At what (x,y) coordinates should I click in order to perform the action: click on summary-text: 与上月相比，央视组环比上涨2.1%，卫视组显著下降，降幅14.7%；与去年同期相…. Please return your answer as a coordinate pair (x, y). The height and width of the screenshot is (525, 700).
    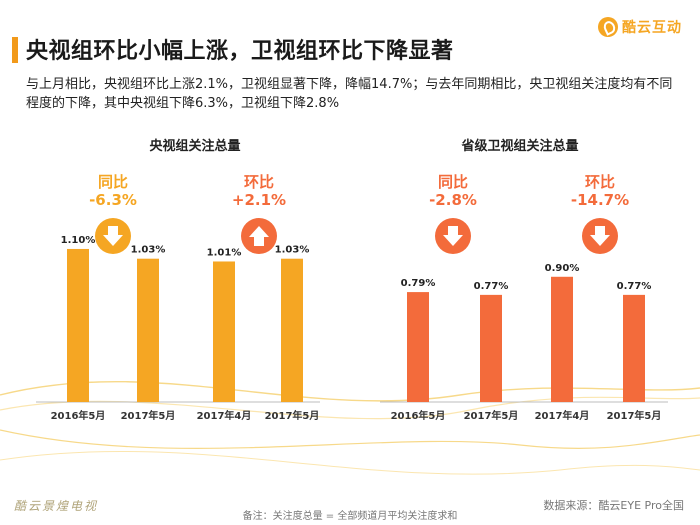
    Looking at the image, I should click on (349, 94).